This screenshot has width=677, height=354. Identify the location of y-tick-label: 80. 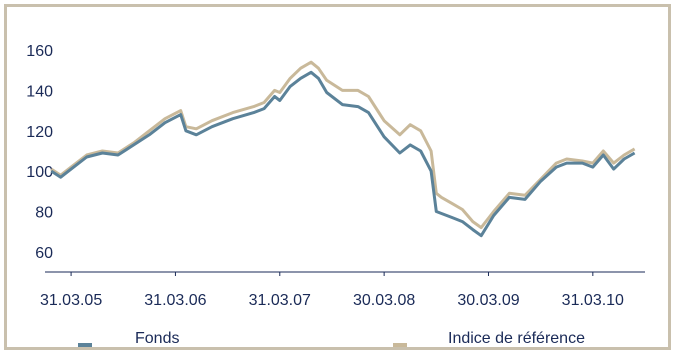
(44, 212).